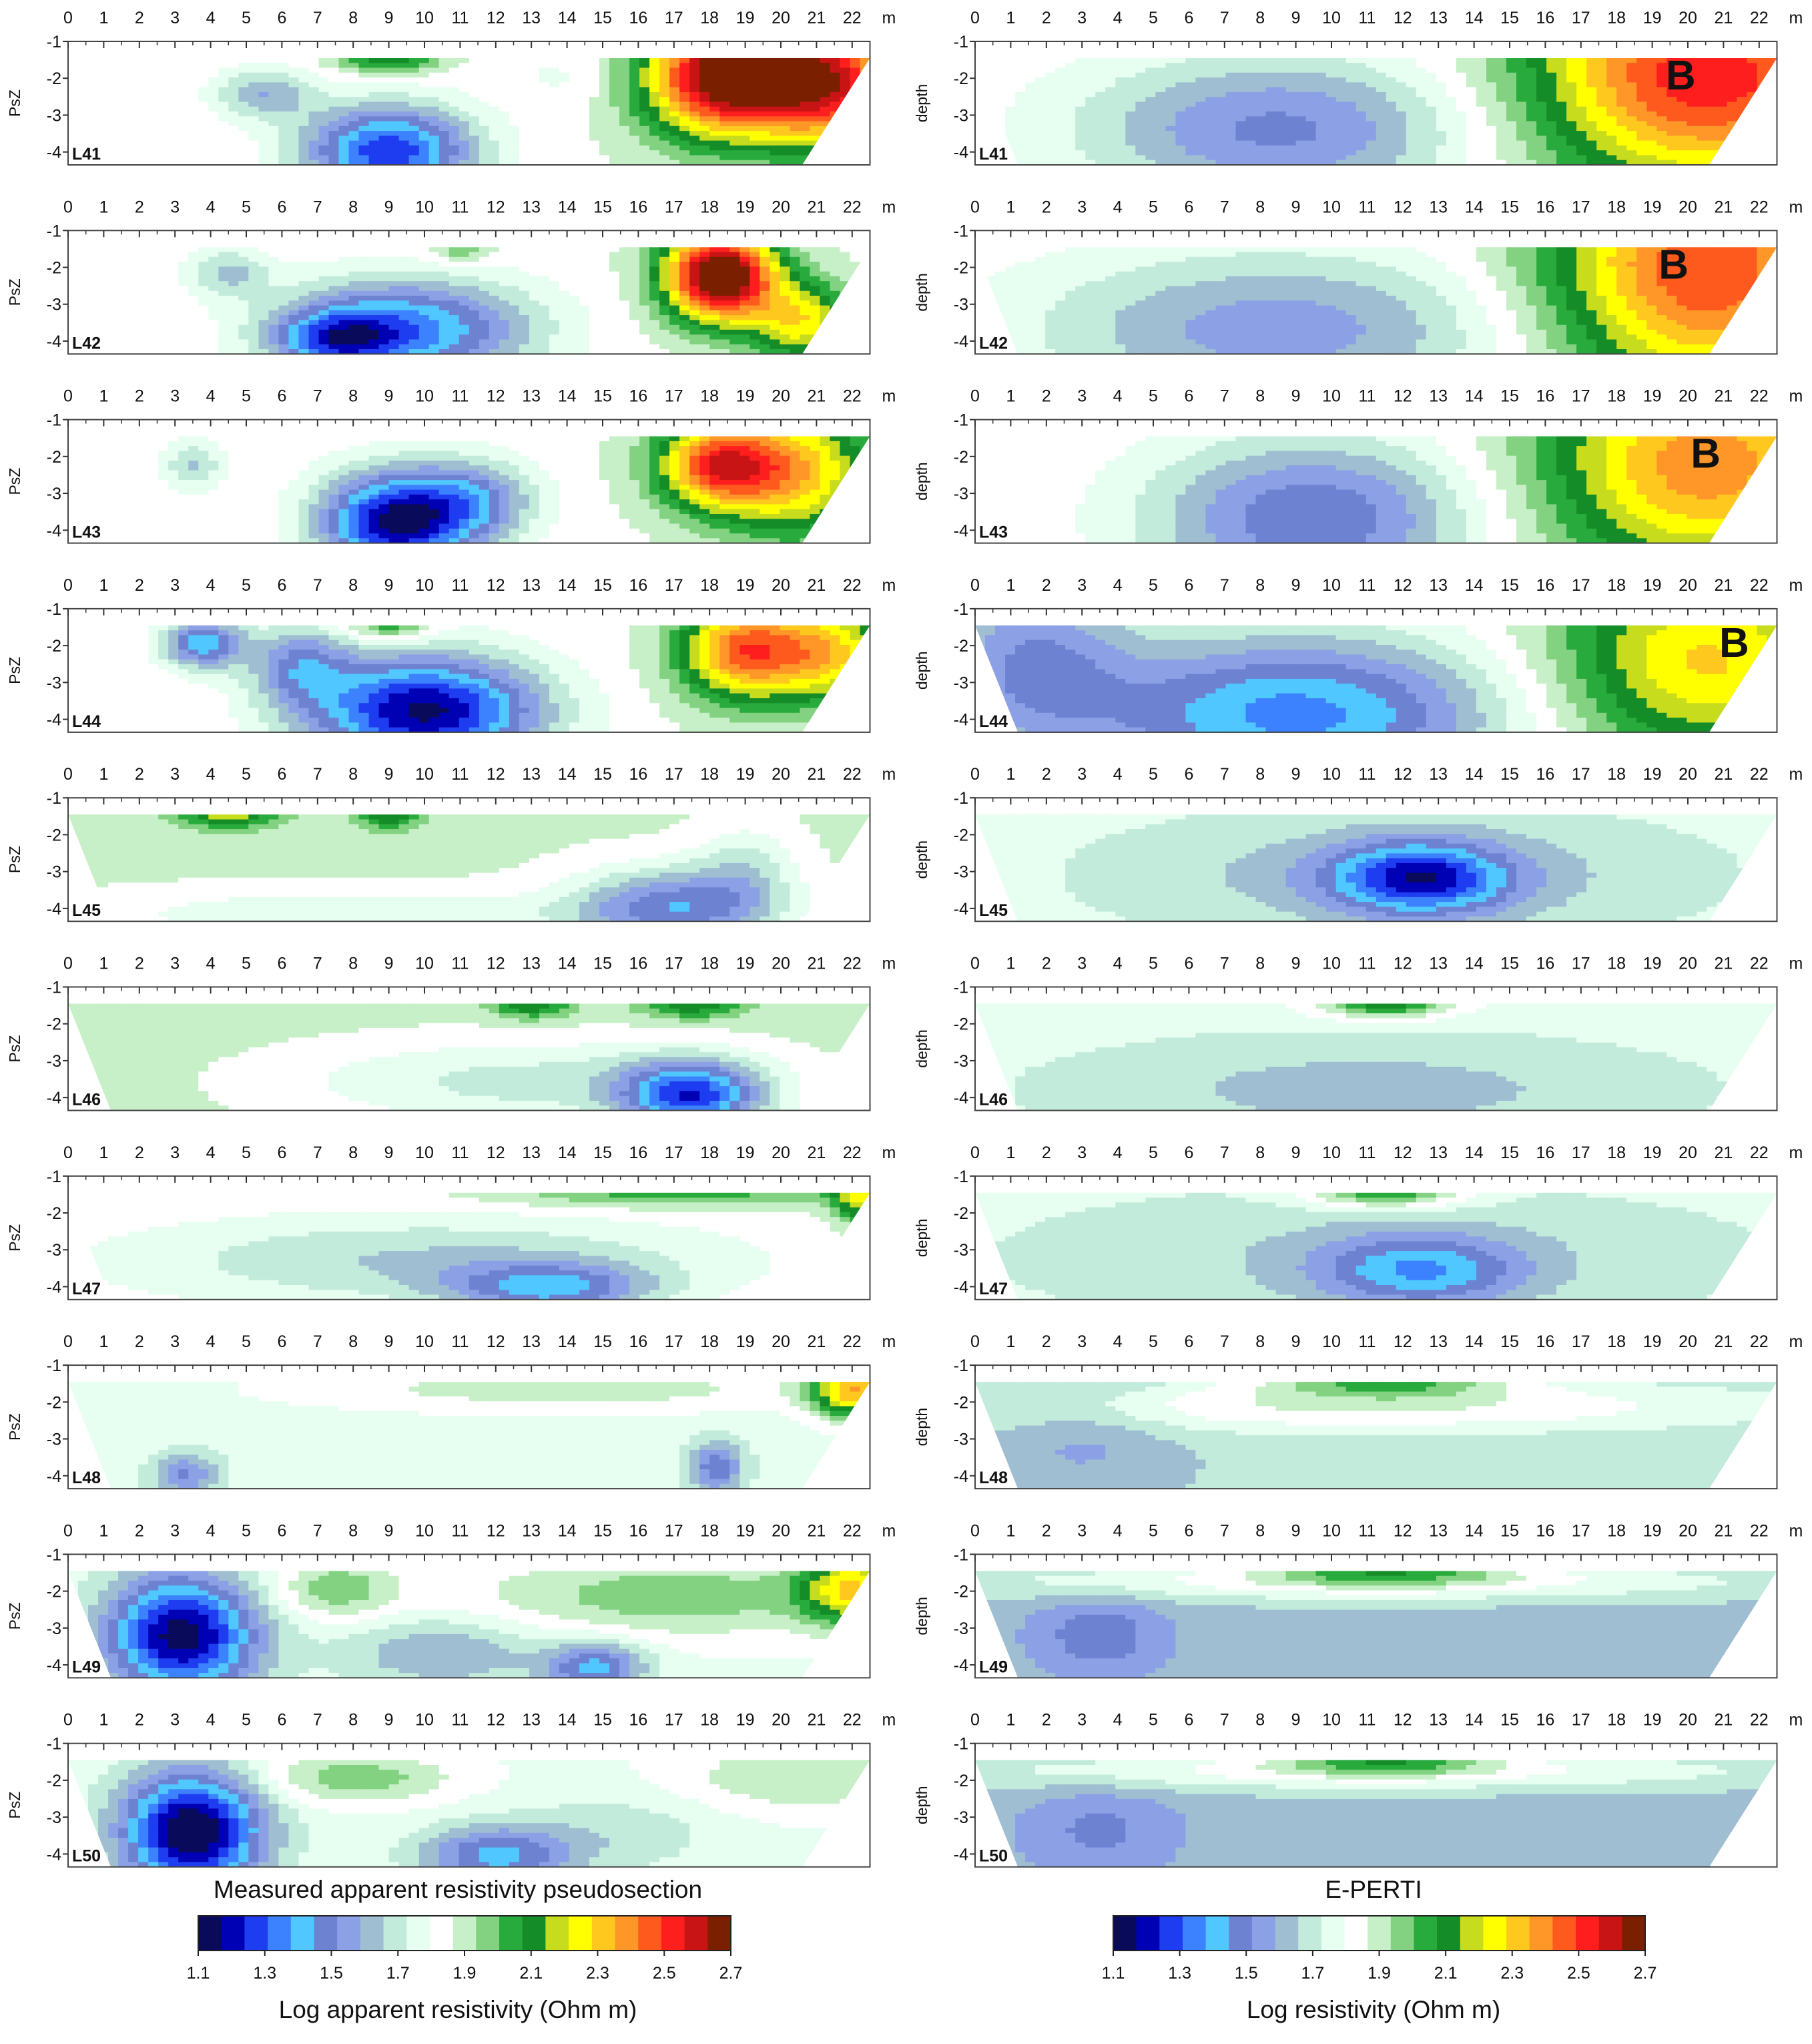  I want to click on x-tick-label: 9, so click(389, 18).